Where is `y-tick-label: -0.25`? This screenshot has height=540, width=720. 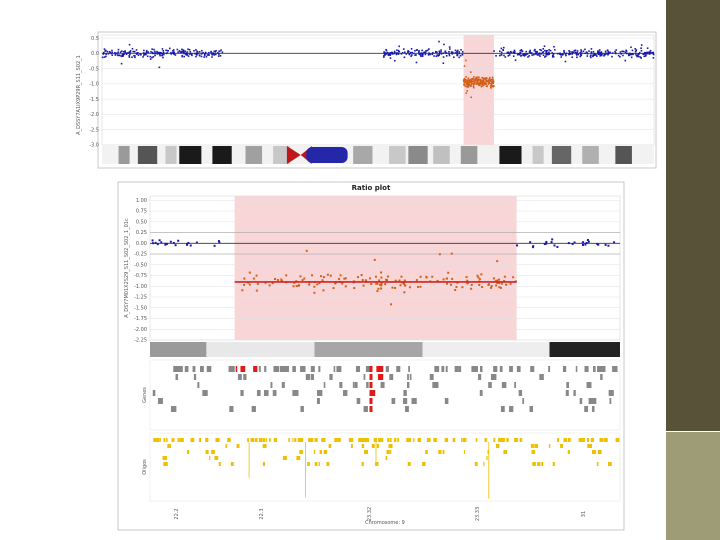
y-tick-label: -0.25 is located at coordinates (140, 255).